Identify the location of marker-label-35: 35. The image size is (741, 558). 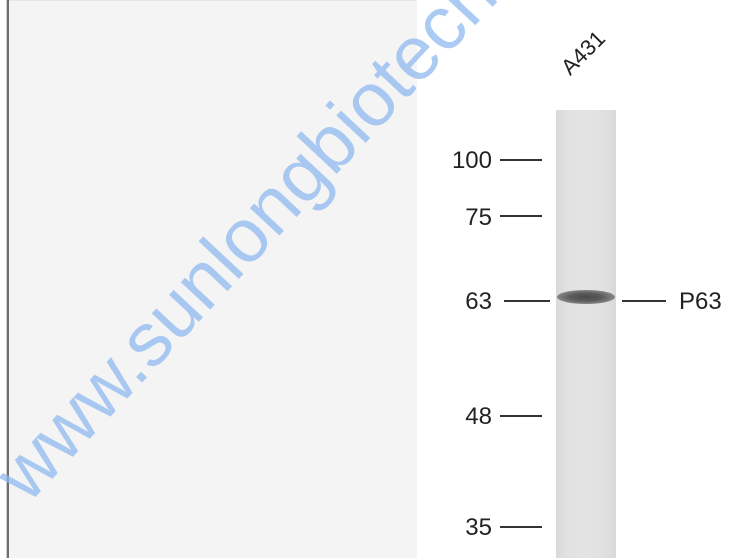
(478, 527).